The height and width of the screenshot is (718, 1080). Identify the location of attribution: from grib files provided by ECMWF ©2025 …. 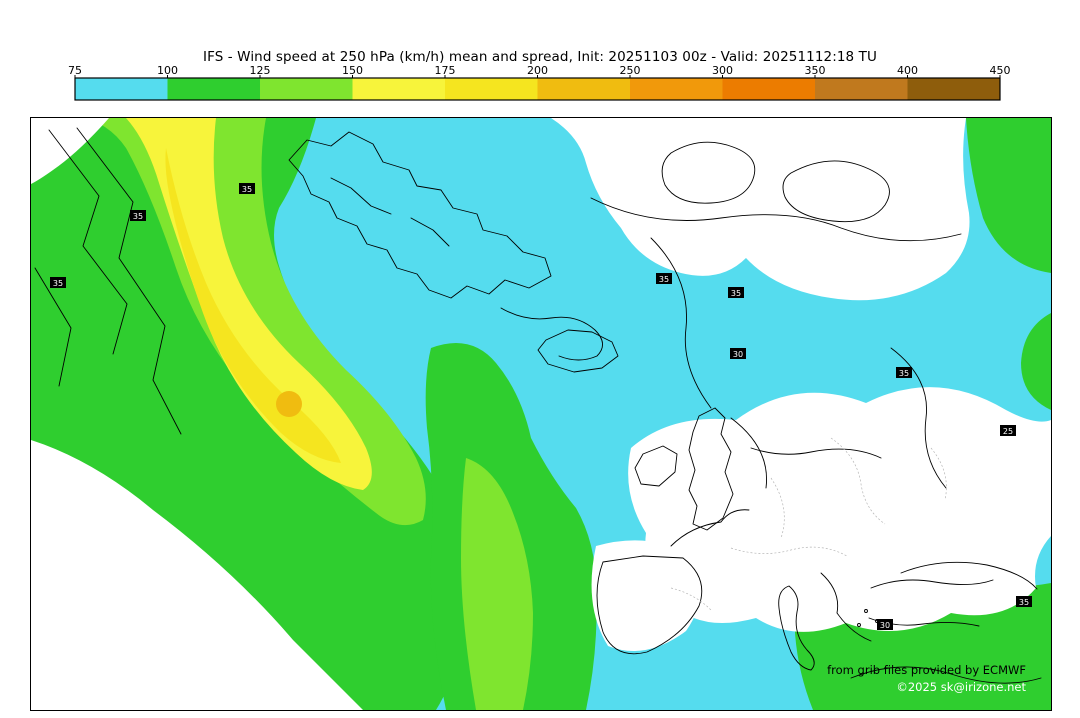
(926, 678).